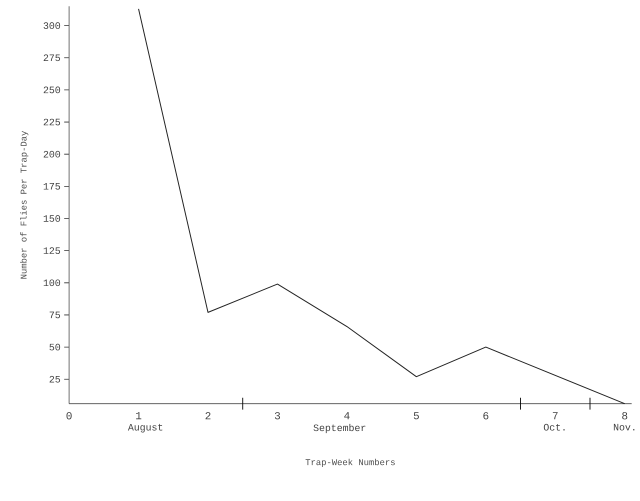 This screenshot has width=640, height=501. What do you see at coordinates (554, 427) in the screenshot?
I see `text: Oct.` at bounding box center [554, 427].